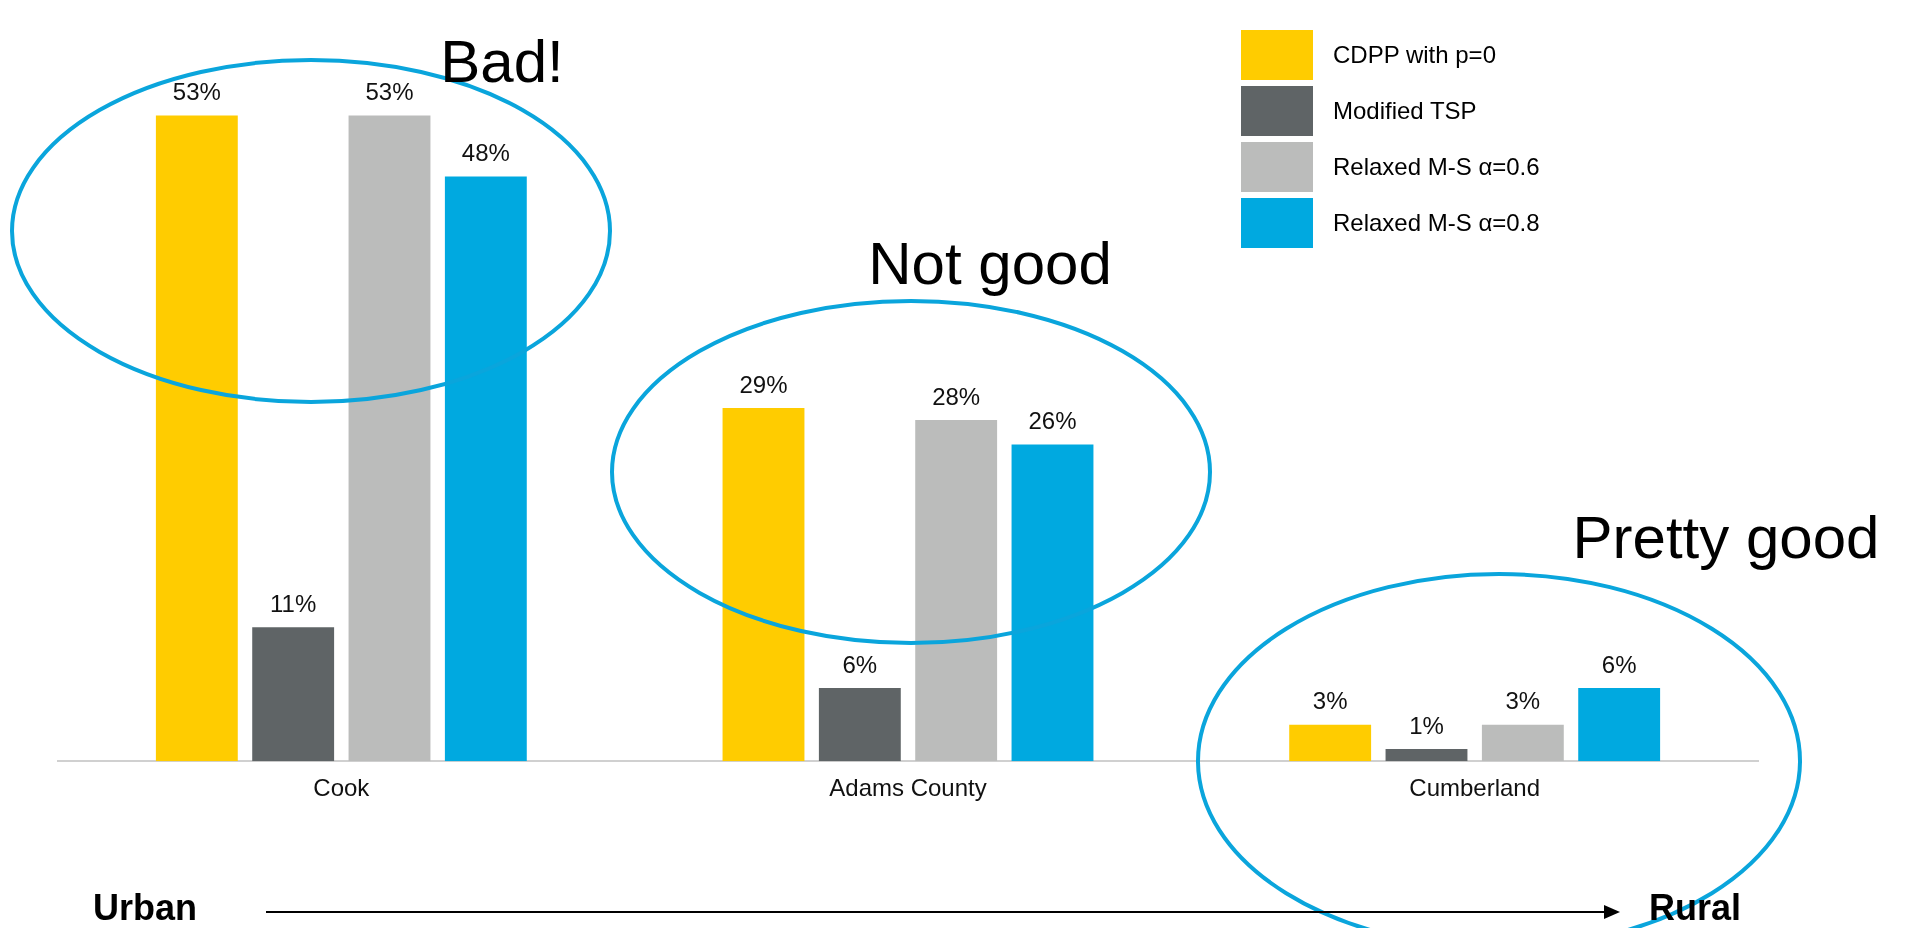  I want to click on data-label: 1%, so click(1426, 725).